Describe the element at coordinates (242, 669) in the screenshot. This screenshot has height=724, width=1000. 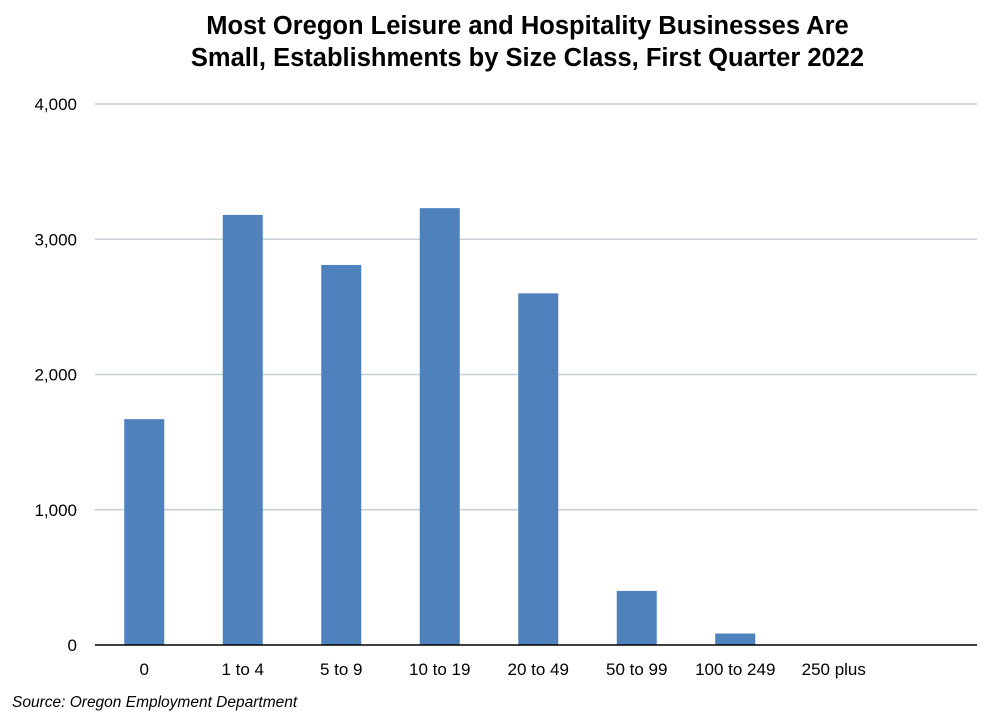
I see `x-tick-label: 1 to 4` at that location.